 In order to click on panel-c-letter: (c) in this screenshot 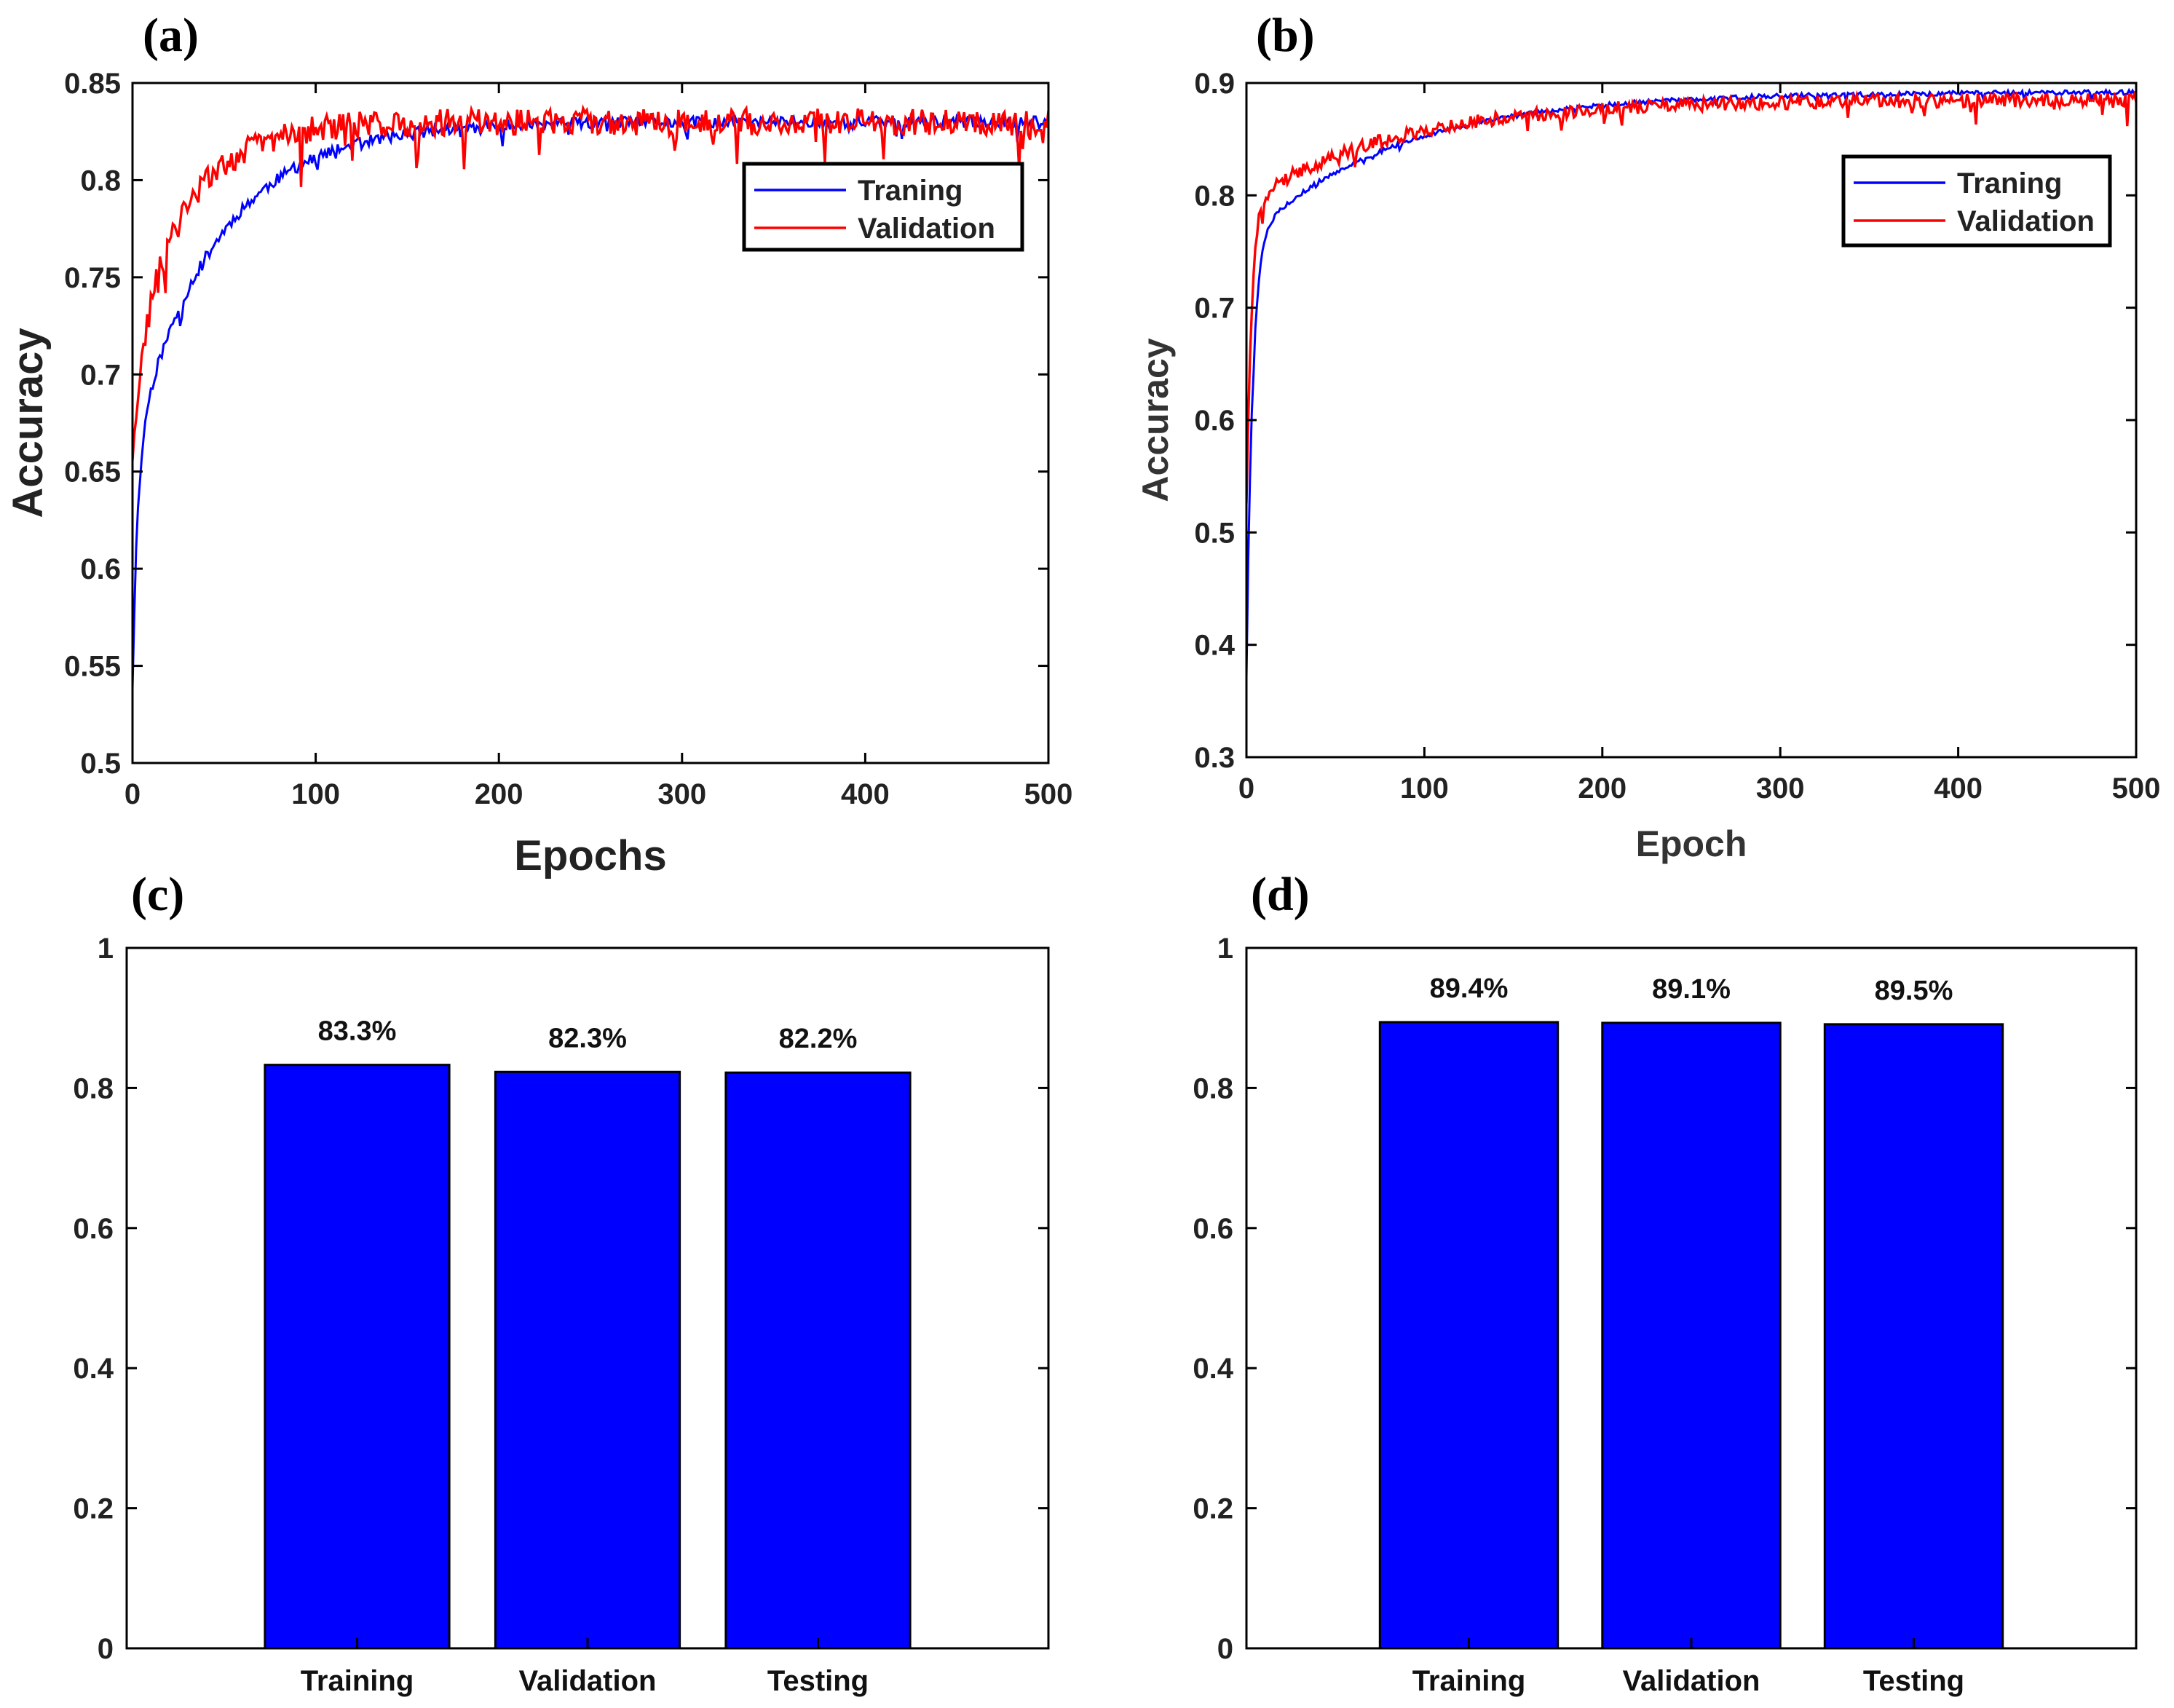, I will do `click(157, 895)`.